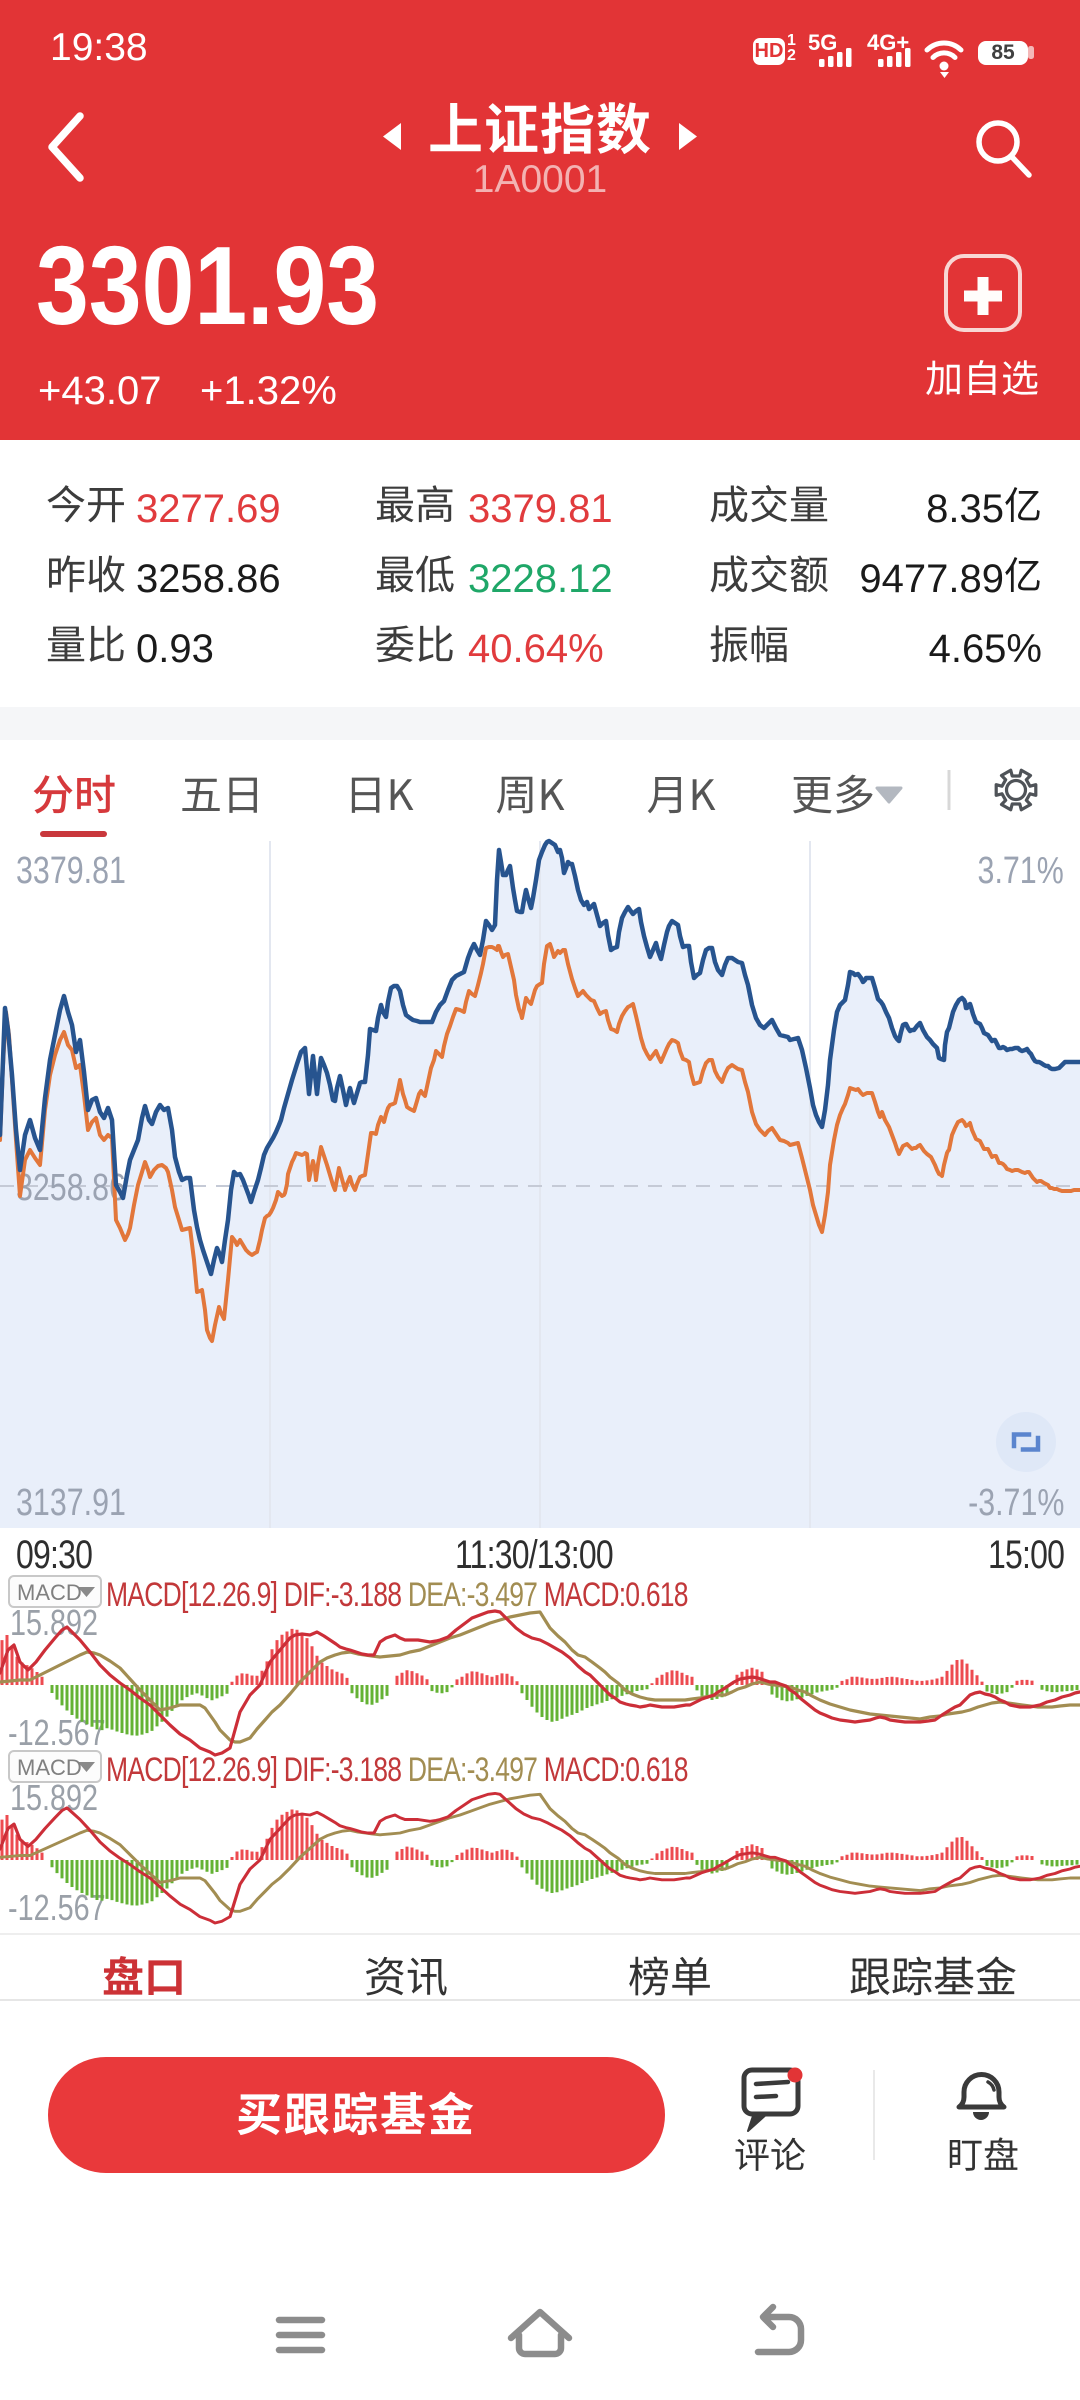  I want to click on svg-text: 3258.86, so click(71, 1188).